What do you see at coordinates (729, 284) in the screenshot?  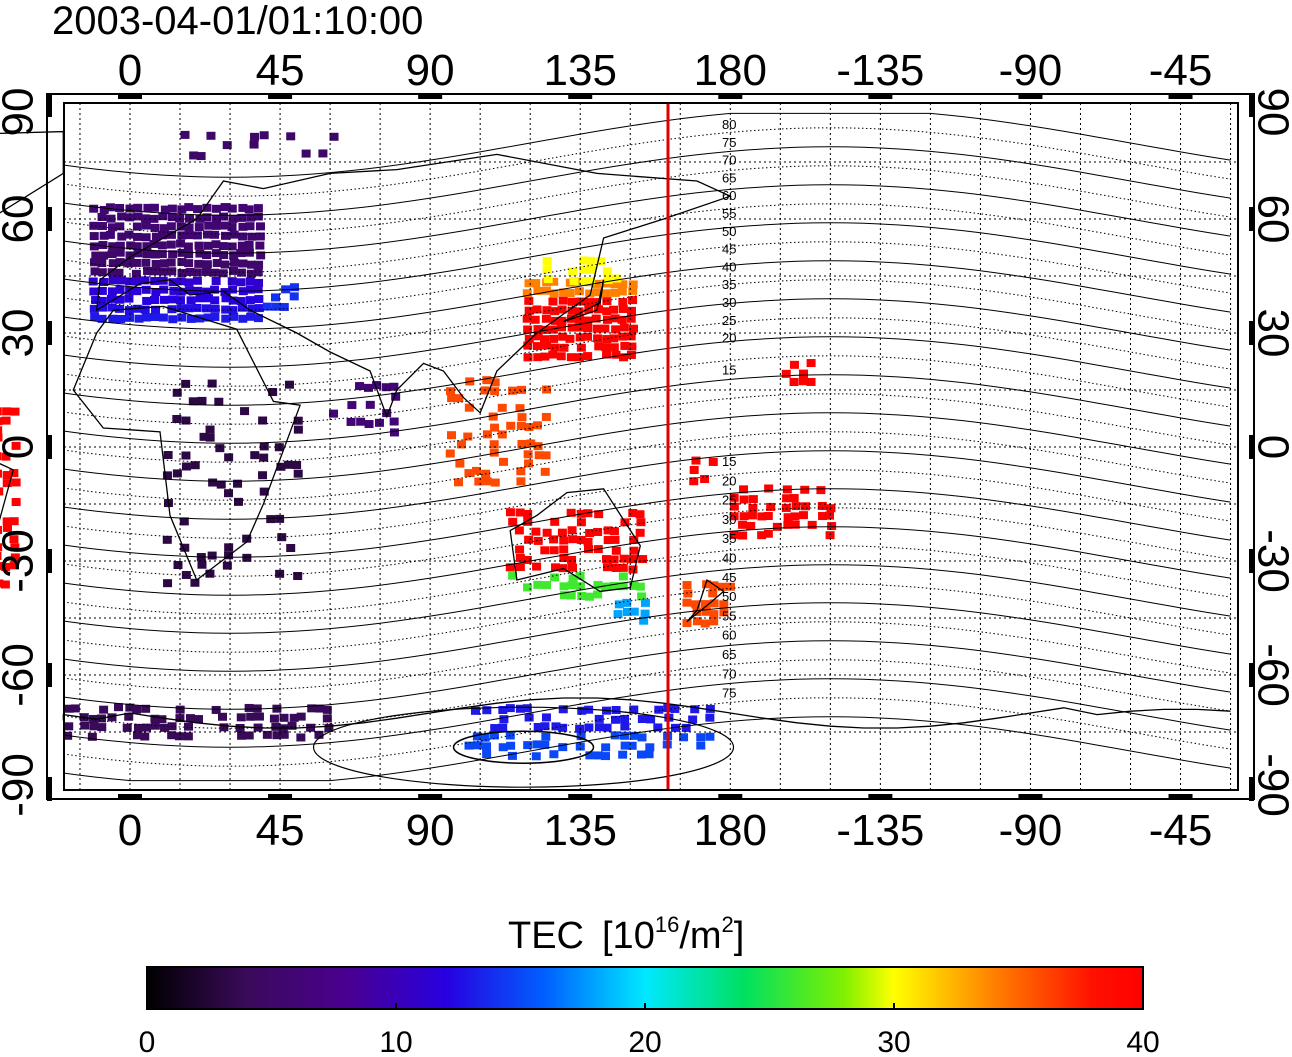 I see `geomag-label-north: 35` at bounding box center [729, 284].